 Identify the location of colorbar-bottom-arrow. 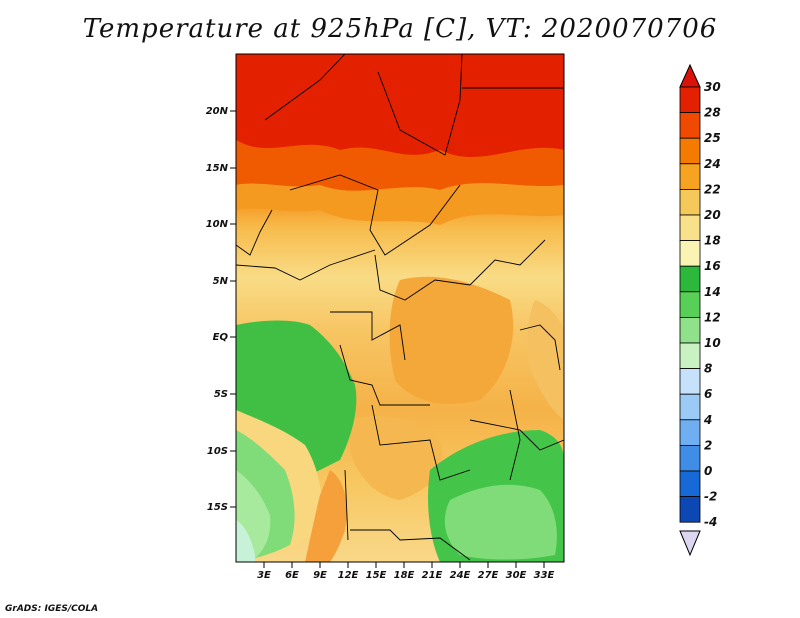
(690, 543).